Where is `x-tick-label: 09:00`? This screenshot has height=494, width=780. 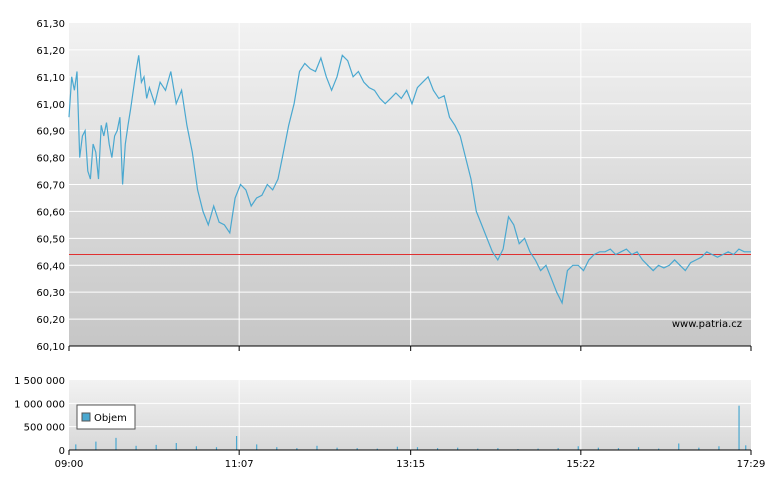
x-tick-label: 09:00 is located at coordinates (69, 464).